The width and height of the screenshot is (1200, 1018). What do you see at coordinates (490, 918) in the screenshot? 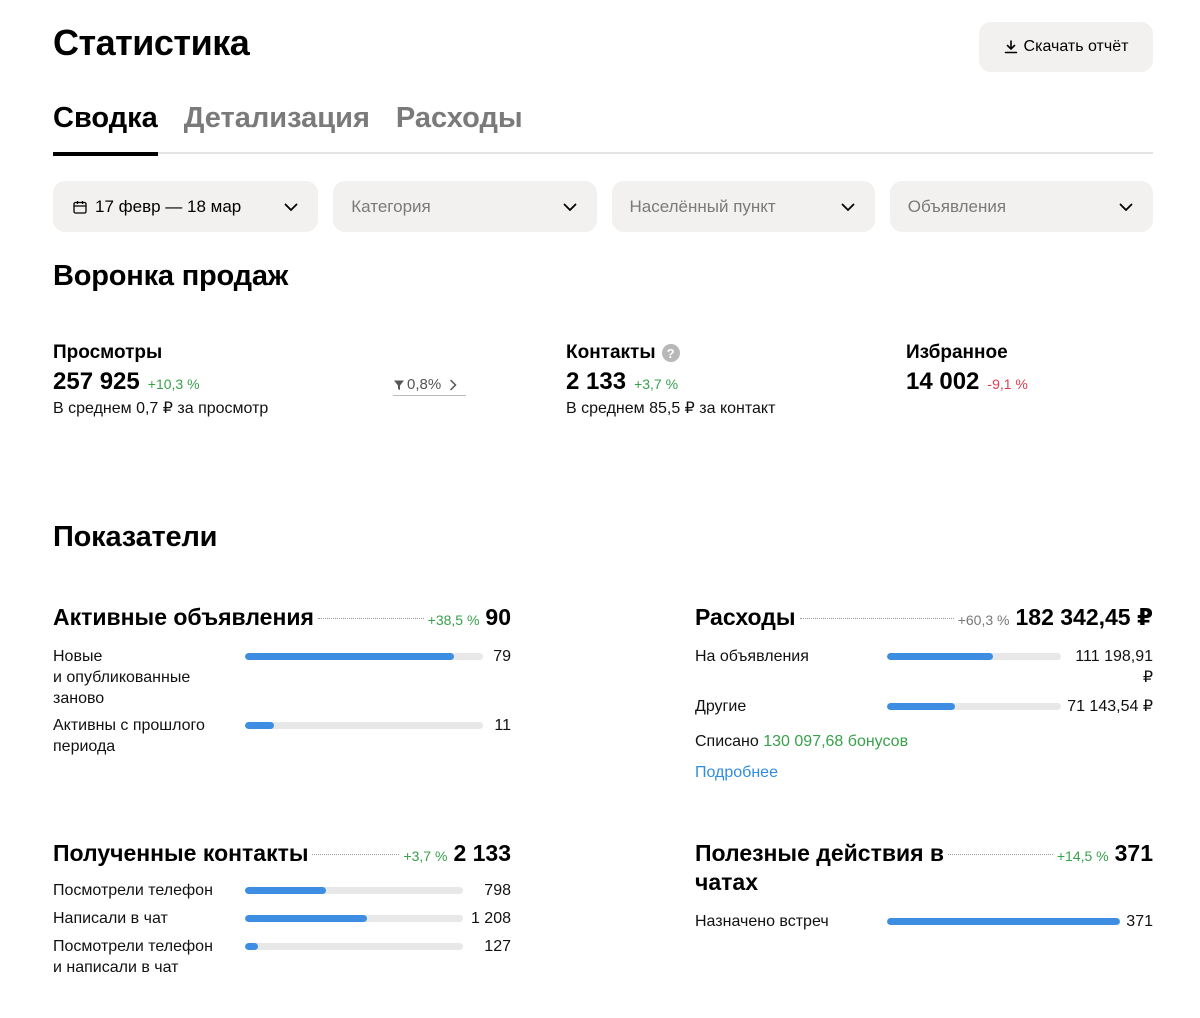
I see `row-value: 1 208` at bounding box center [490, 918].